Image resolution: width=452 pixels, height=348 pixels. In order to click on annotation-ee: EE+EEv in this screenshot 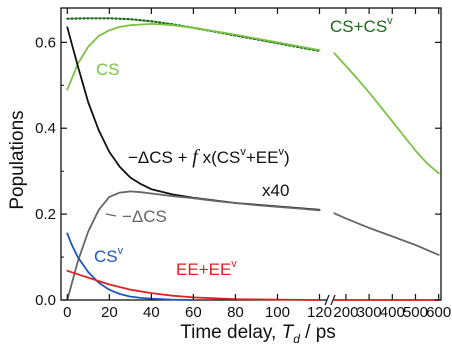, I will do `click(206, 268)`.